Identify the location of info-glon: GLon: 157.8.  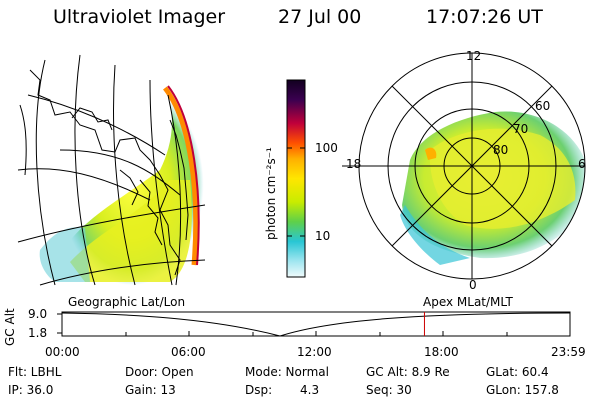
(522, 390).